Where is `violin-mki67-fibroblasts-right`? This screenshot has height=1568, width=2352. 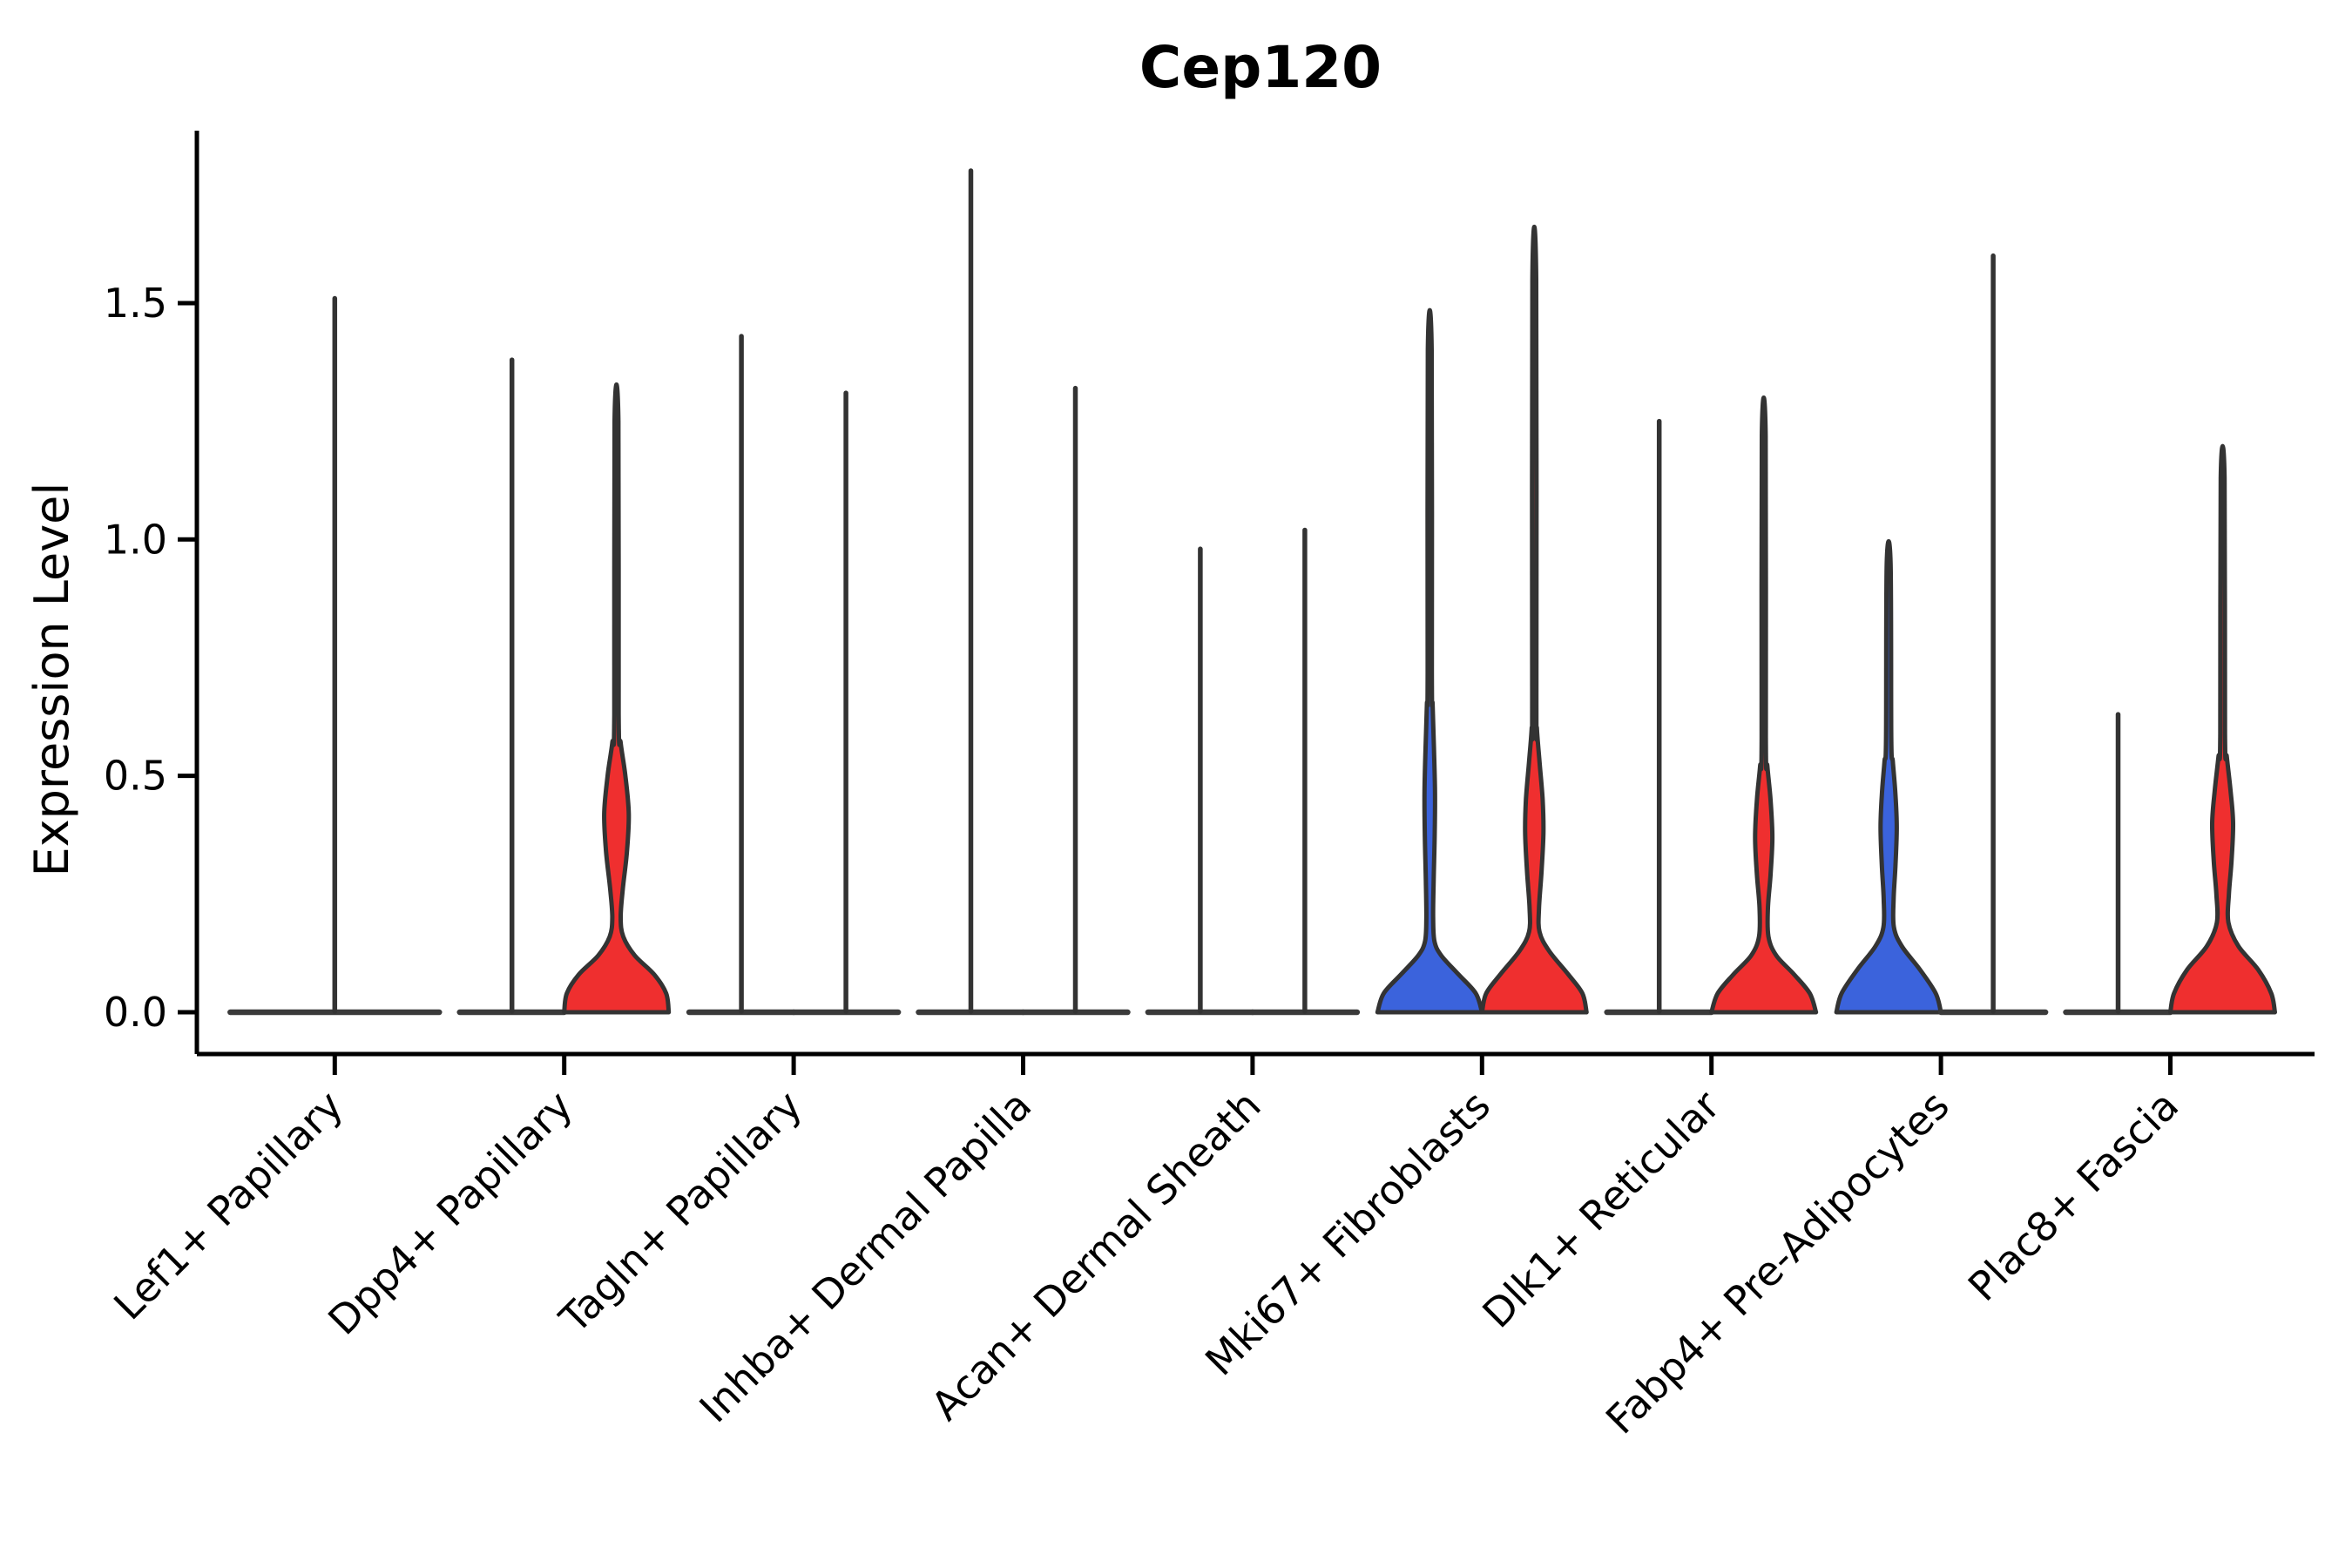
violin-mki67-fibroblasts-right is located at coordinates (1534, 620).